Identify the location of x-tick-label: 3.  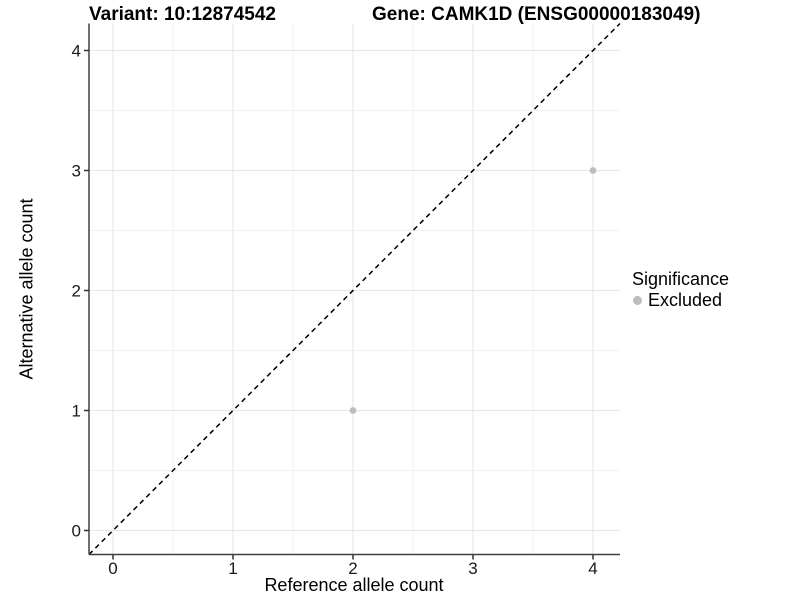
(472, 568).